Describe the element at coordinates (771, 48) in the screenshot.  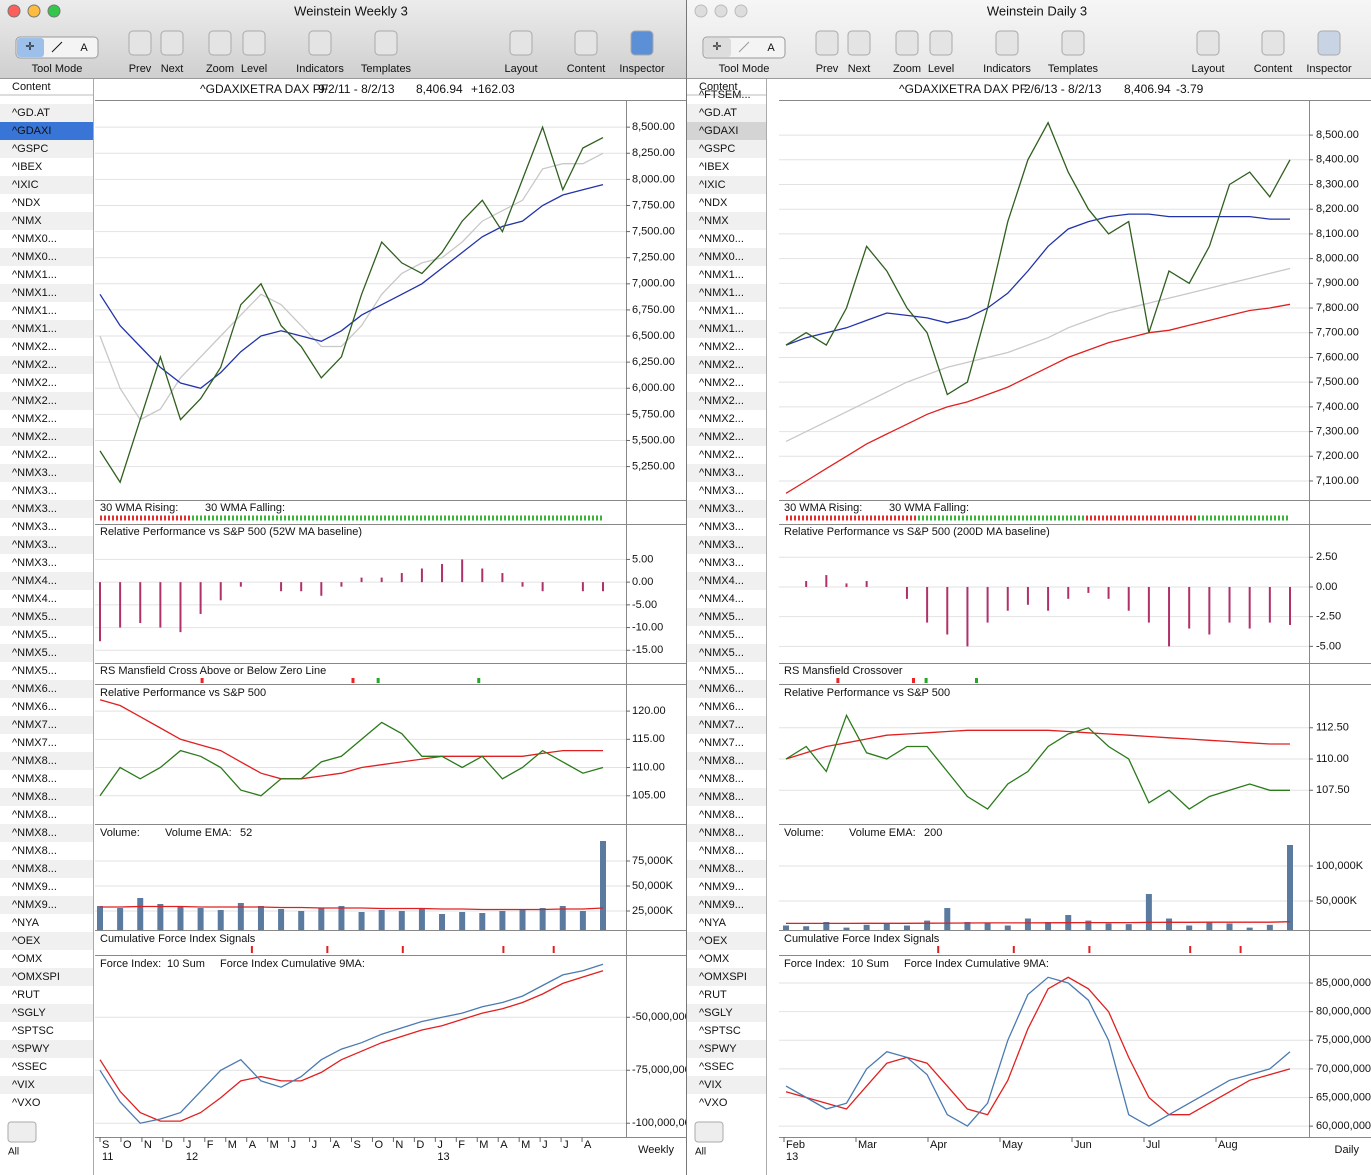
I see `tool-text: A` at that location.